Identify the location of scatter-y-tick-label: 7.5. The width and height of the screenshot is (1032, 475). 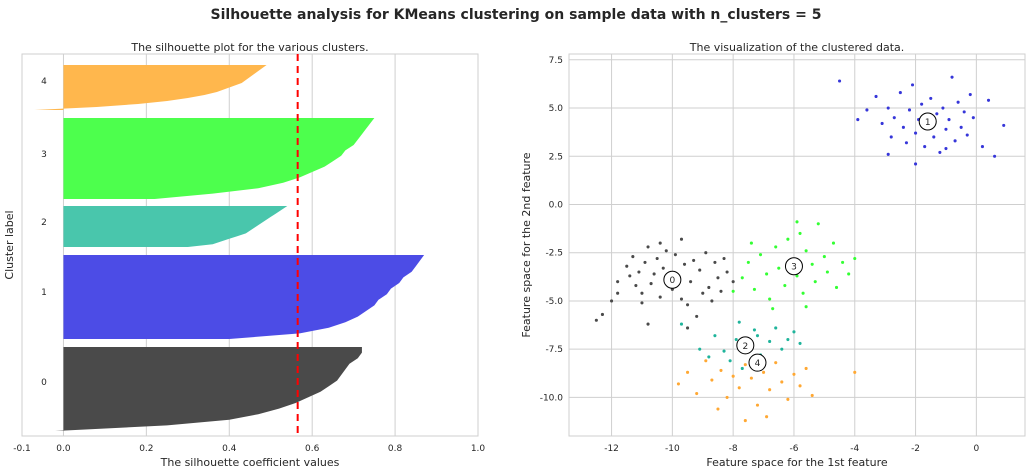
(556, 61).